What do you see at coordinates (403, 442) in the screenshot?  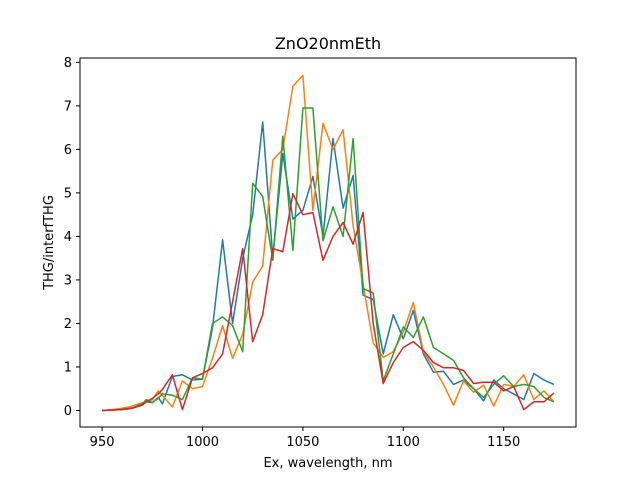 I see `x-tick-label: 1100` at bounding box center [403, 442].